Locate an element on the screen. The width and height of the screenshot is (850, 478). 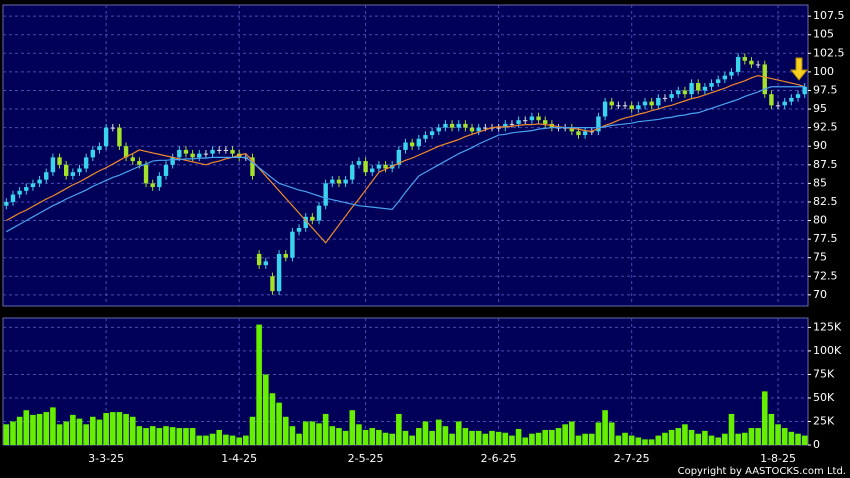
y-tick-label: 50K is located at coordinates (824, 397).